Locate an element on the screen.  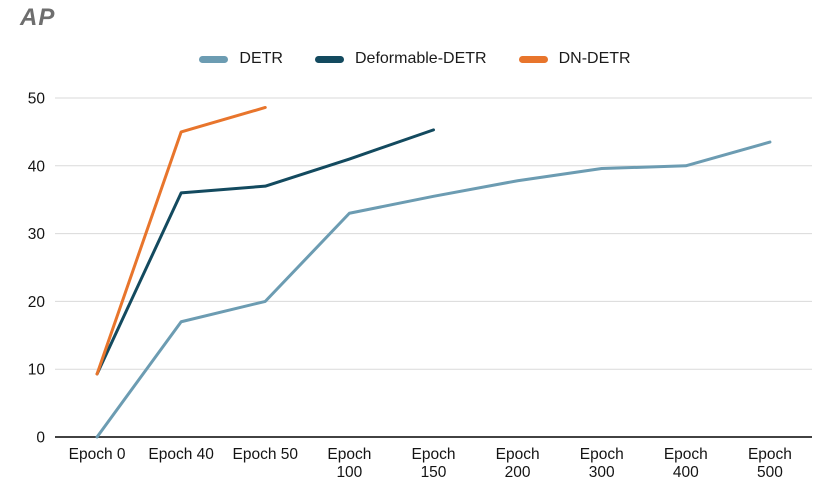
y-tick-label-20: 20 is located at coordinates (37, 302).